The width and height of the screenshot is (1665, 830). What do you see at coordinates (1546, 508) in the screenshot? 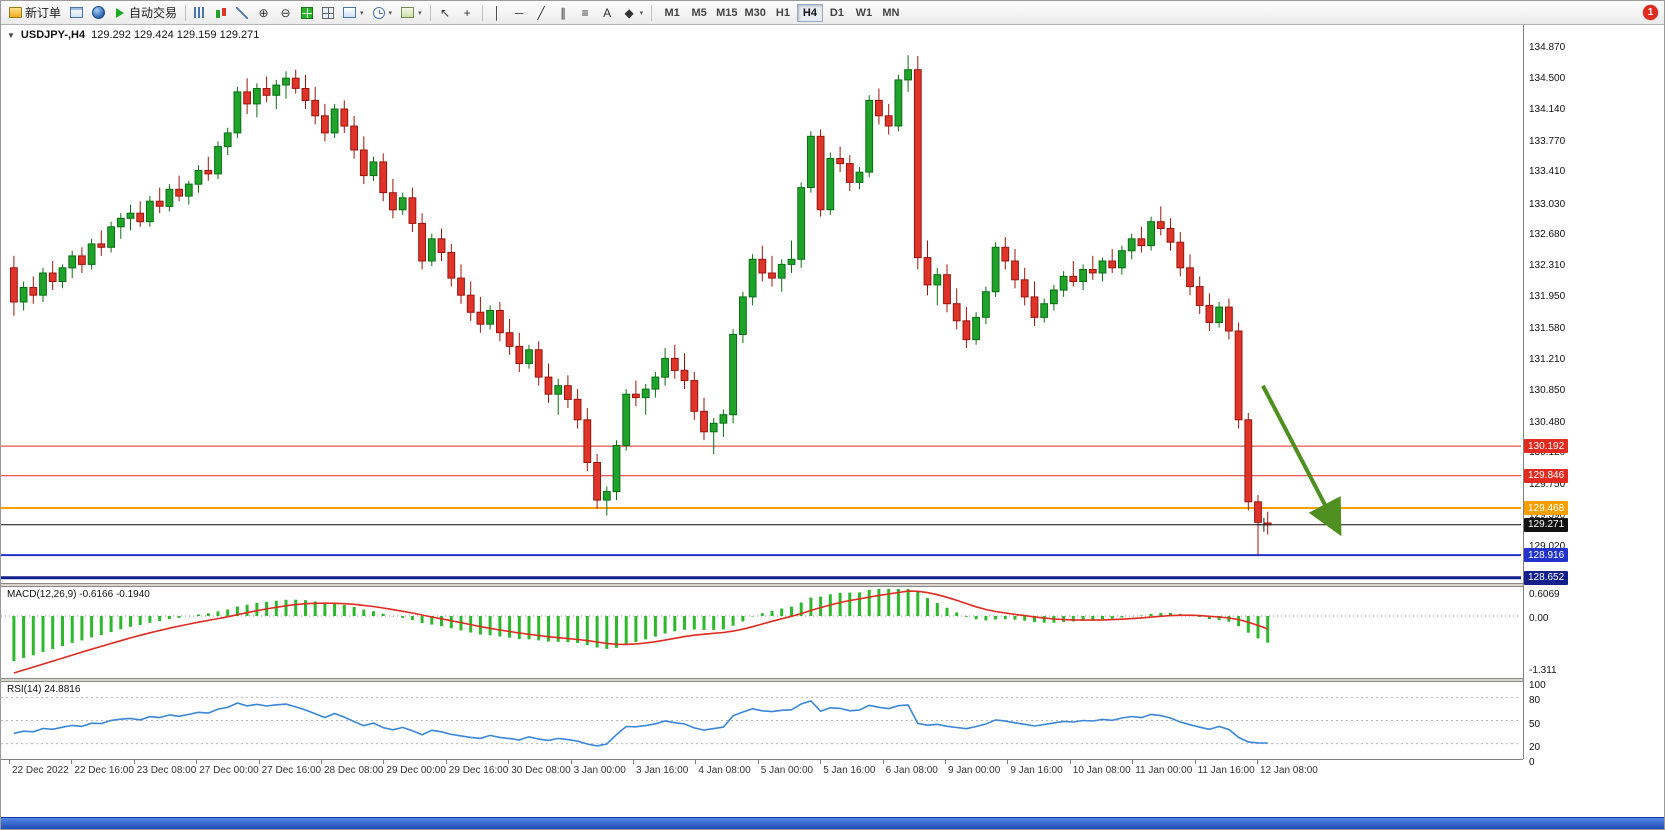
I see `price-level-tag: 129.468` at bounding box center [1546, 508].